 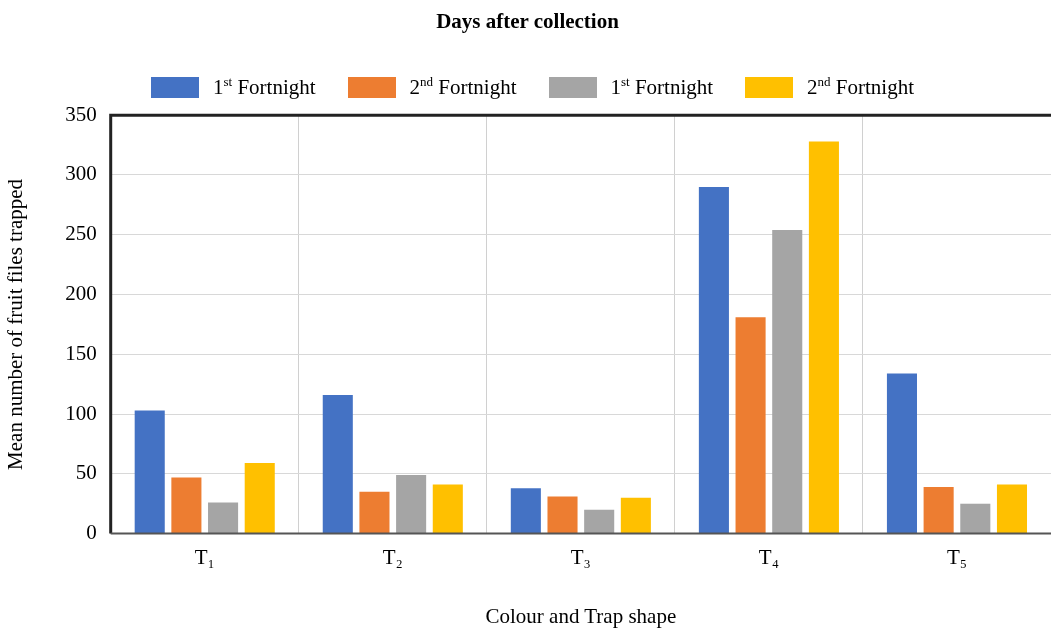 What do you see at coordinates (81, 412) in the screenshot?
I see `y-tick-label: 100` at bounding box center [81, 412].